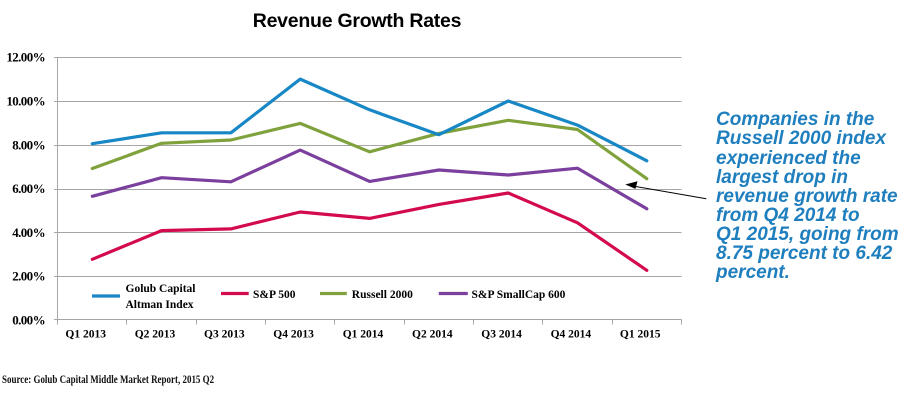 This screenshot has height=402, width=910. What do you see at coordinates (161, 289) in the screenshot?
I see `svg-text: Golub Capital` at bounding box center [161, 289].